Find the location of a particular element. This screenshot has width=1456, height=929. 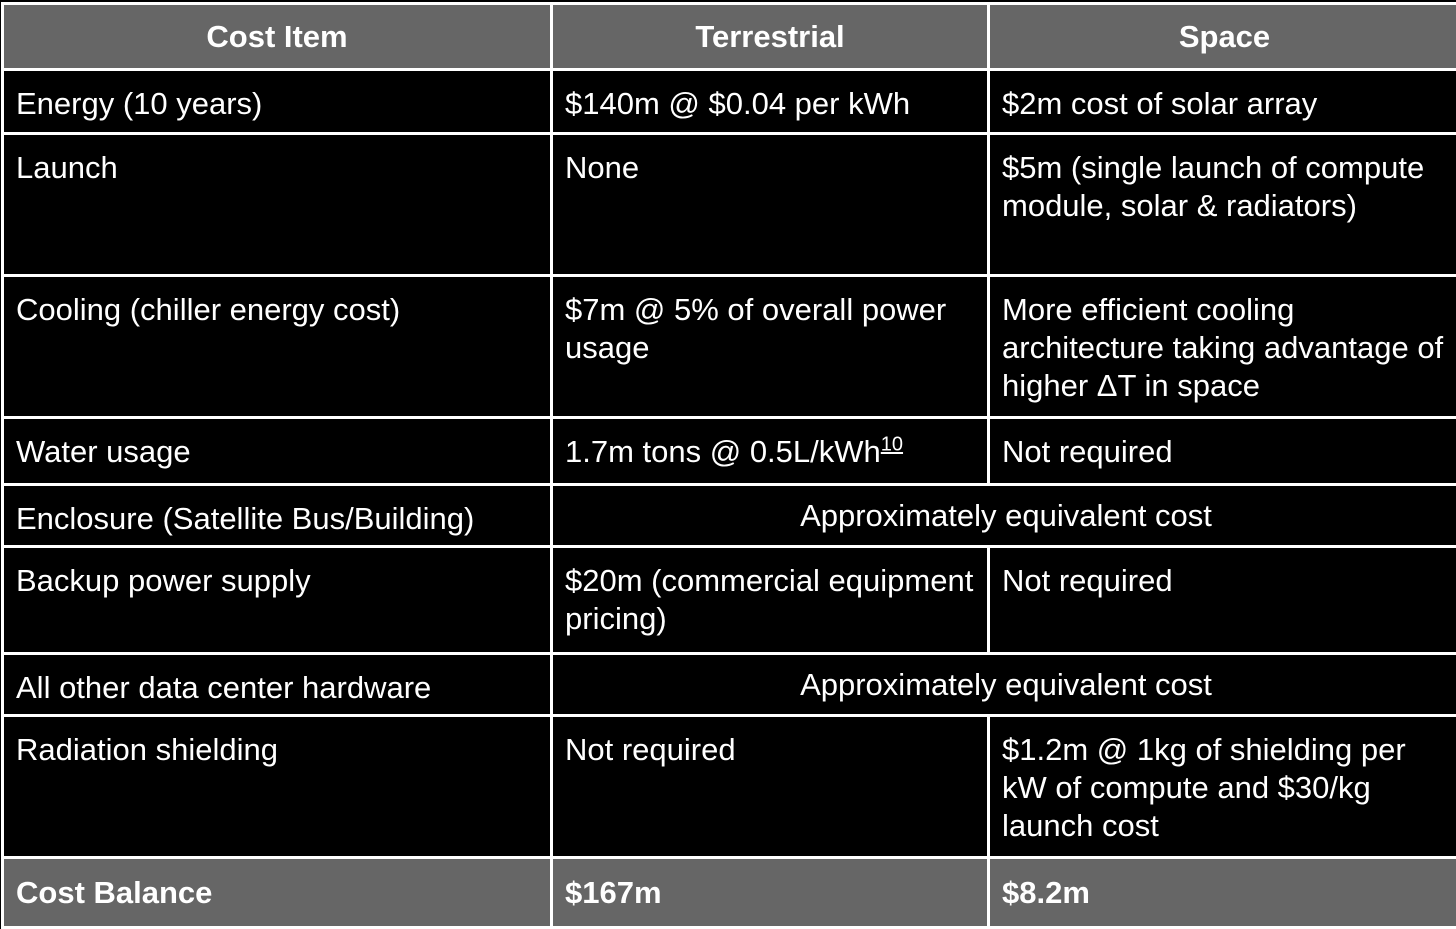

cell-item: Cost Balance is located at coordinates (277, 893).